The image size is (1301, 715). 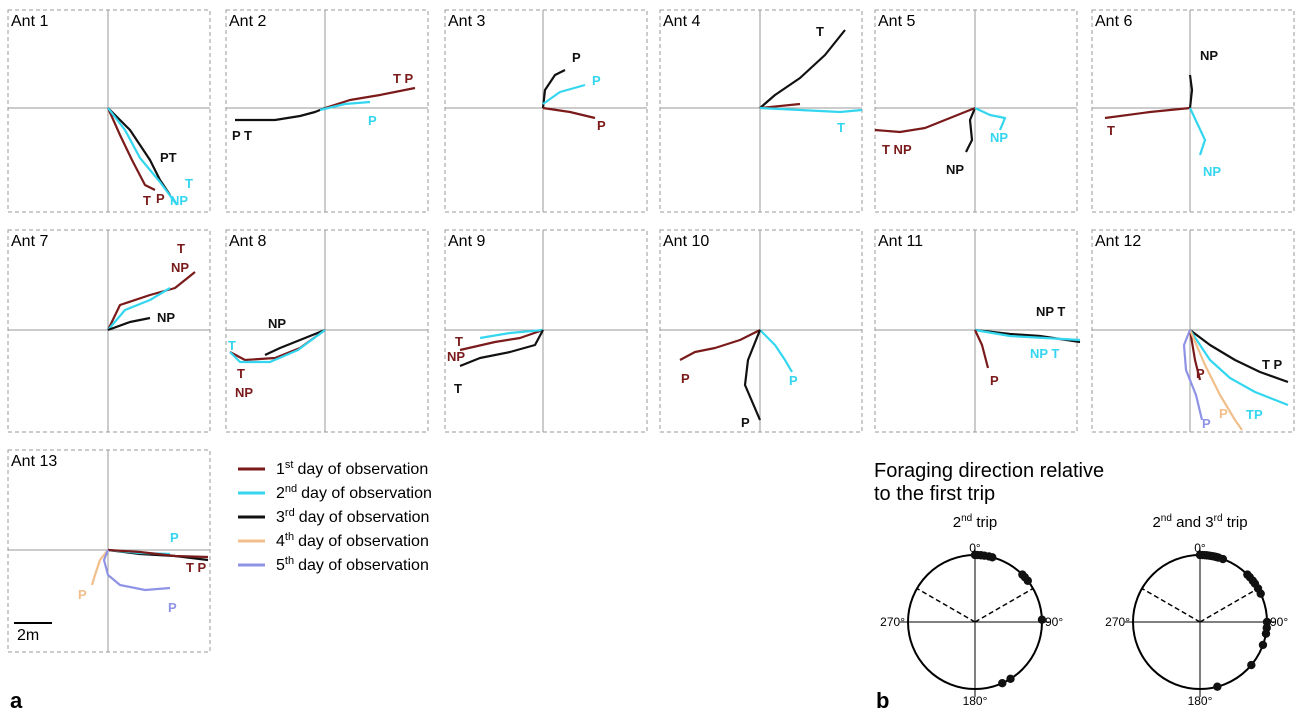 What do you see at coordinates (16, 700) in the screenshot?
I see `panel-letter-a: a` at bounding box center [16, 700].